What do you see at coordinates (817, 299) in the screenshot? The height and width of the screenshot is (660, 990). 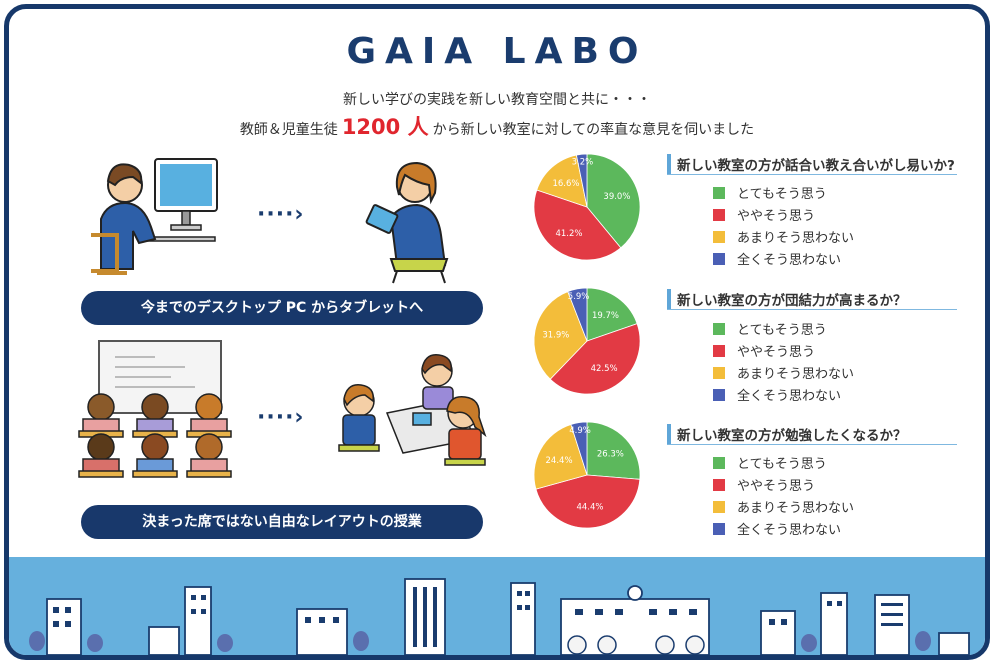 I see `question-2-title: 新しい教室の方が団結力が高まるか？` at bounding box center [817, 299].